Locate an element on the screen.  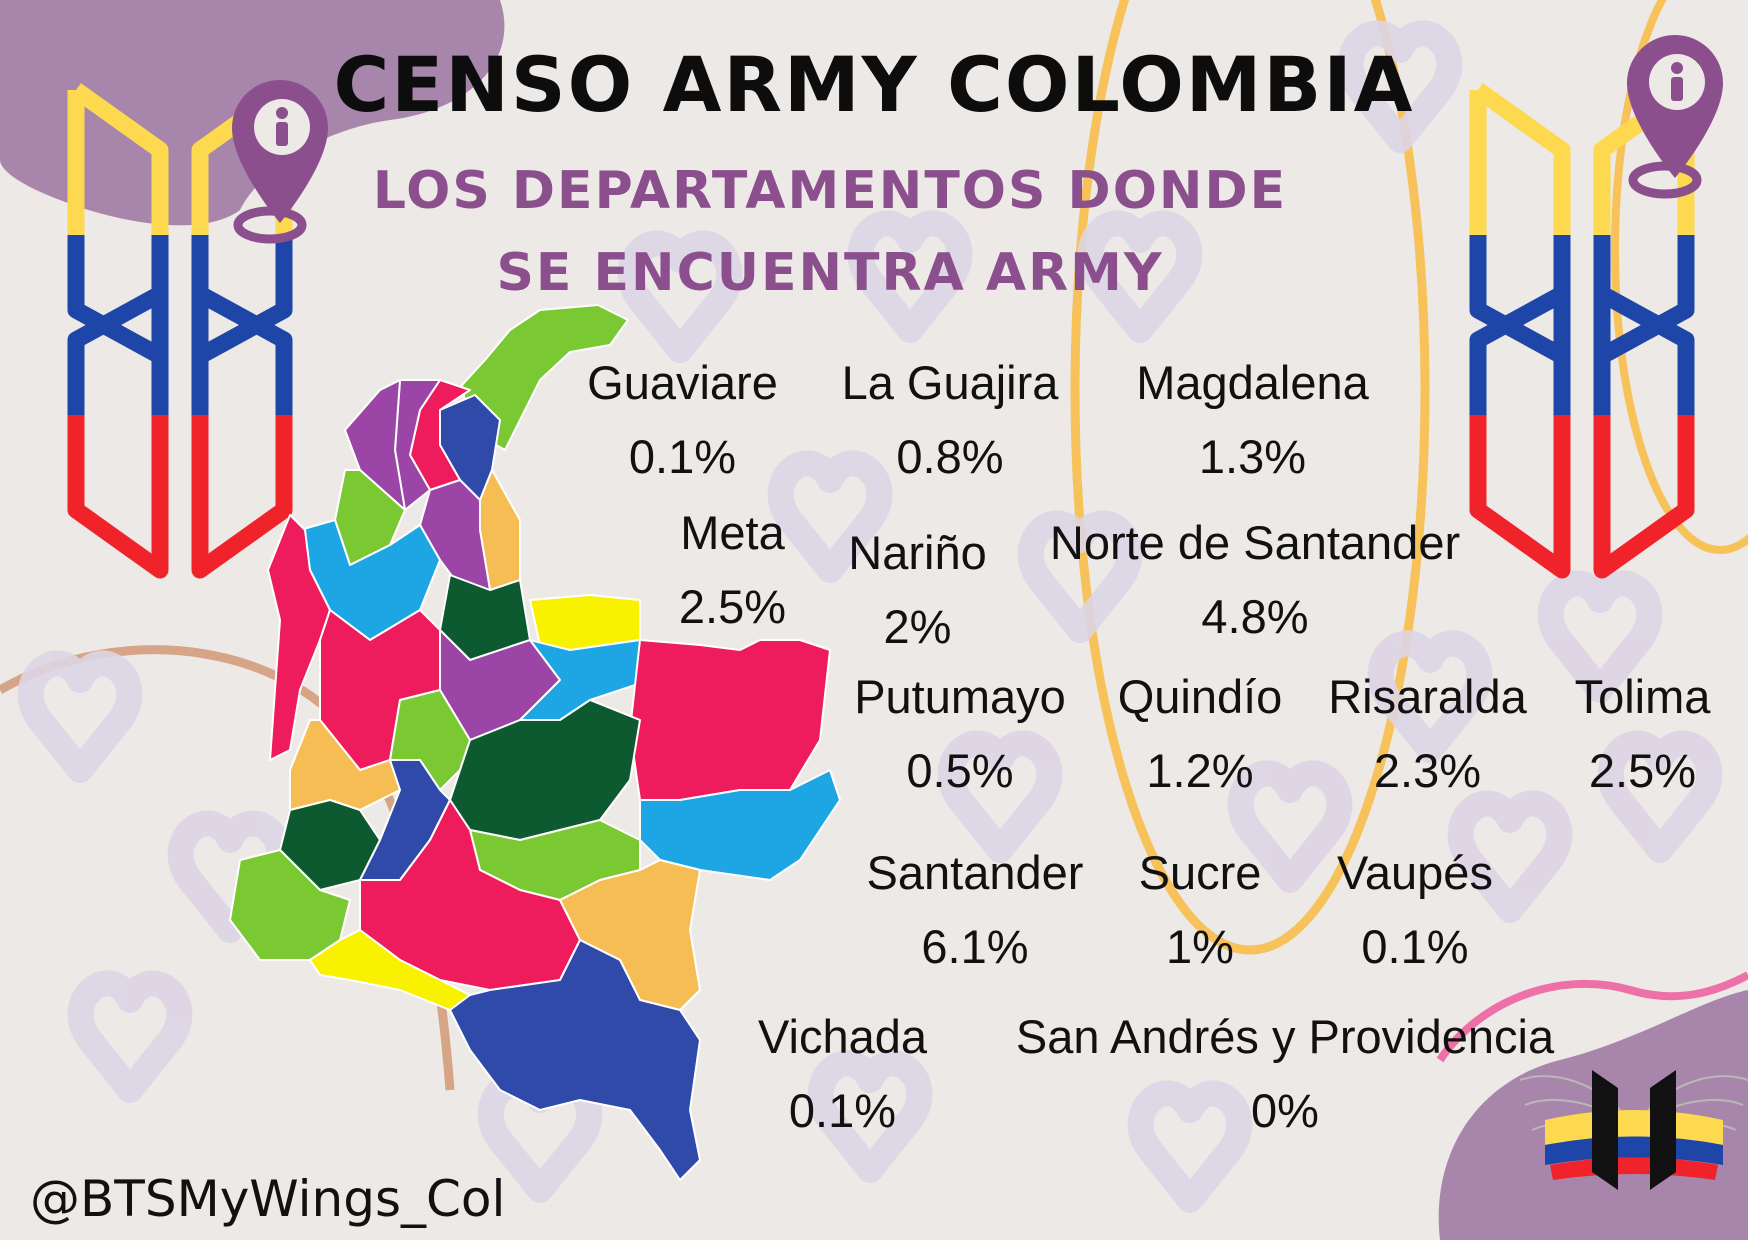
stat-value: 0.5% is located at coordinates (960, 770).